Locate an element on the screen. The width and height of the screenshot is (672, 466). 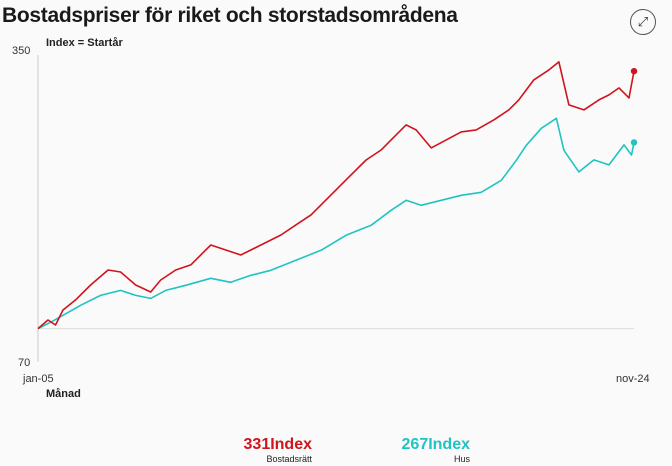
expand-button: ⤢ is located at coordinates (643, 22).